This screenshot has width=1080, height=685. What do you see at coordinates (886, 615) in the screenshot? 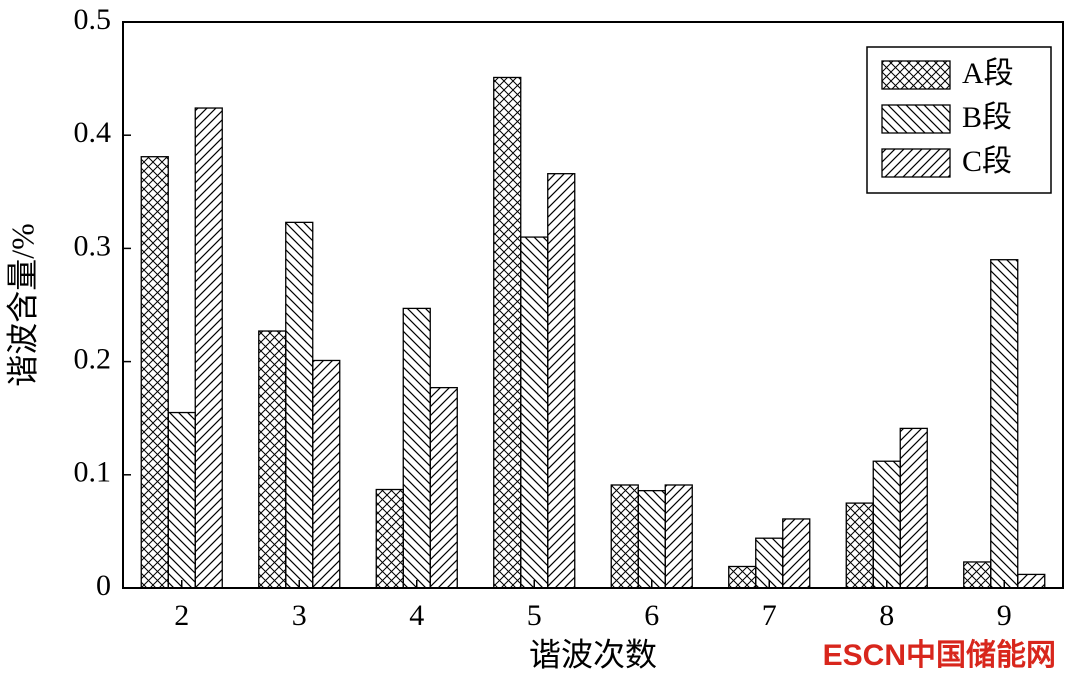
I see `x-tick-label: 8` at bounding box center [886, 615].